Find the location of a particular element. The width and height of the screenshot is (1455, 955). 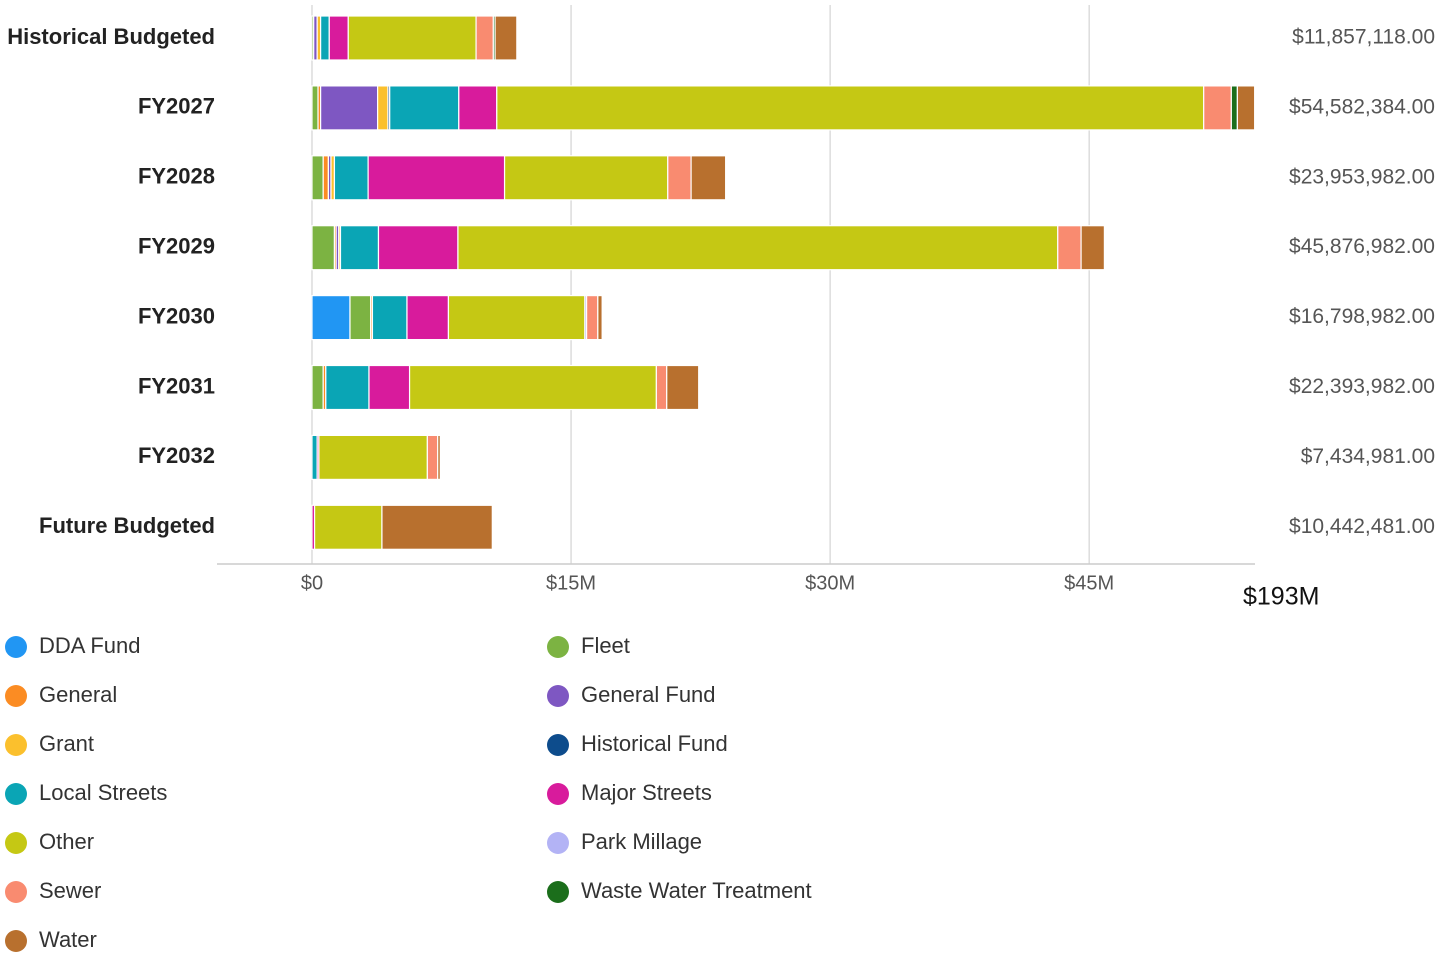

legend-label: General is located at coordinates (78, 694).